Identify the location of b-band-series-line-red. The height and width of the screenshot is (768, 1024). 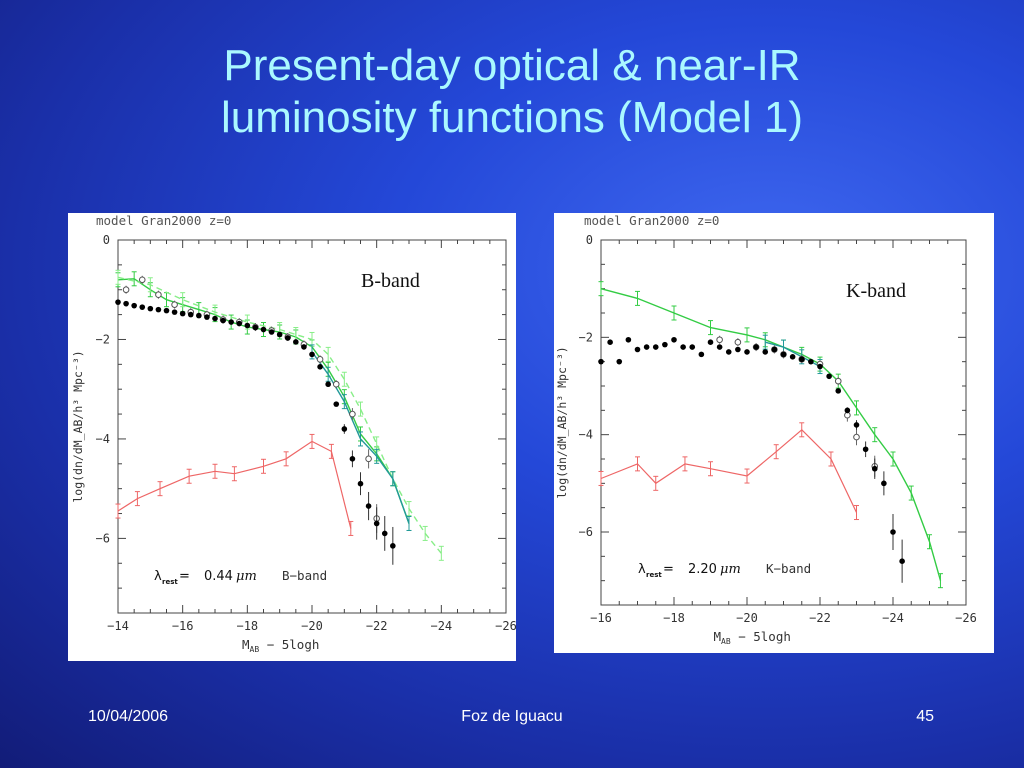
(234, 484).